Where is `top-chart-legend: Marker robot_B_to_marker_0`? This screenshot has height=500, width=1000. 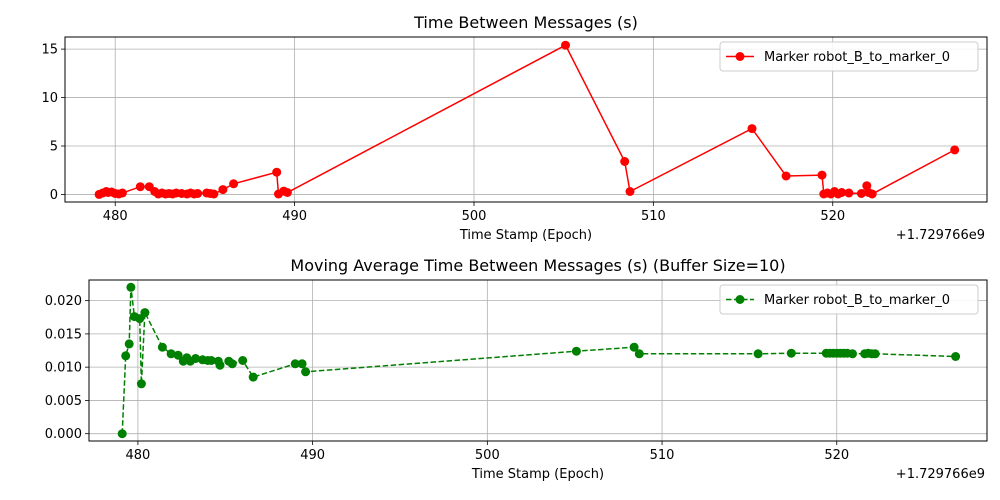 top-chart-legend: Marker robot_B_to_marker_0 is located at coordinates (849, 56).